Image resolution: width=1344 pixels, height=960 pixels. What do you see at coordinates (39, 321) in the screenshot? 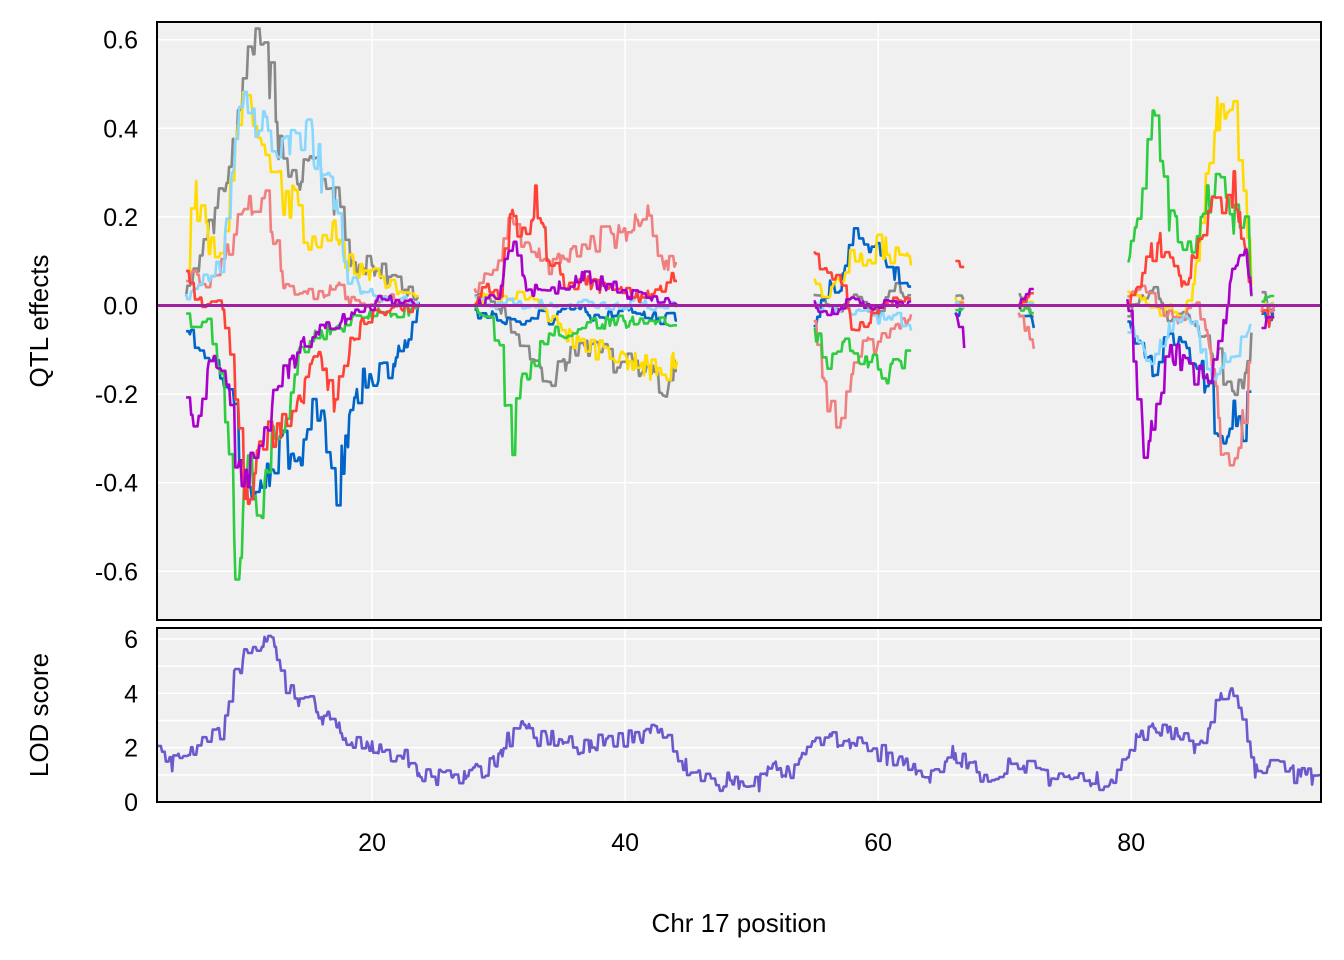
I see `effects-y-axis-title: QTL effects` at bounding box center [39, 321].